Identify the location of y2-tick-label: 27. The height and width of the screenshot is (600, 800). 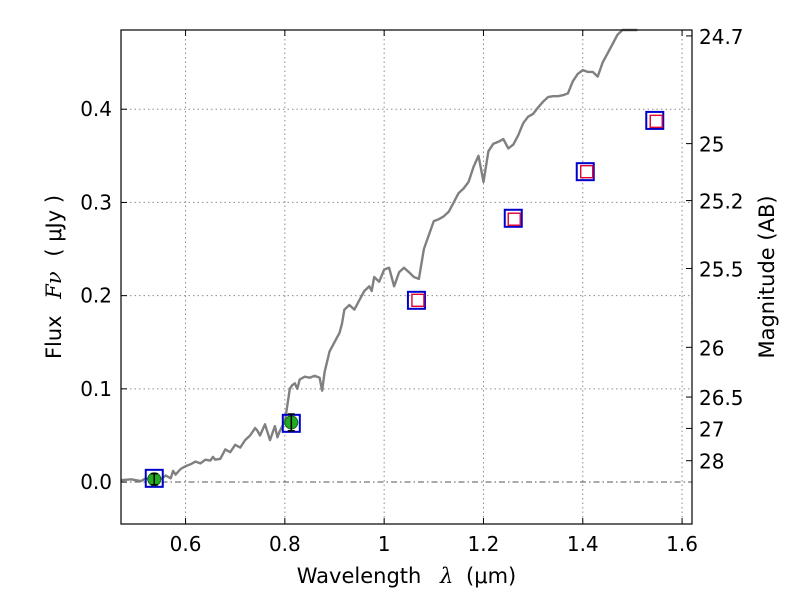
(711, 429).